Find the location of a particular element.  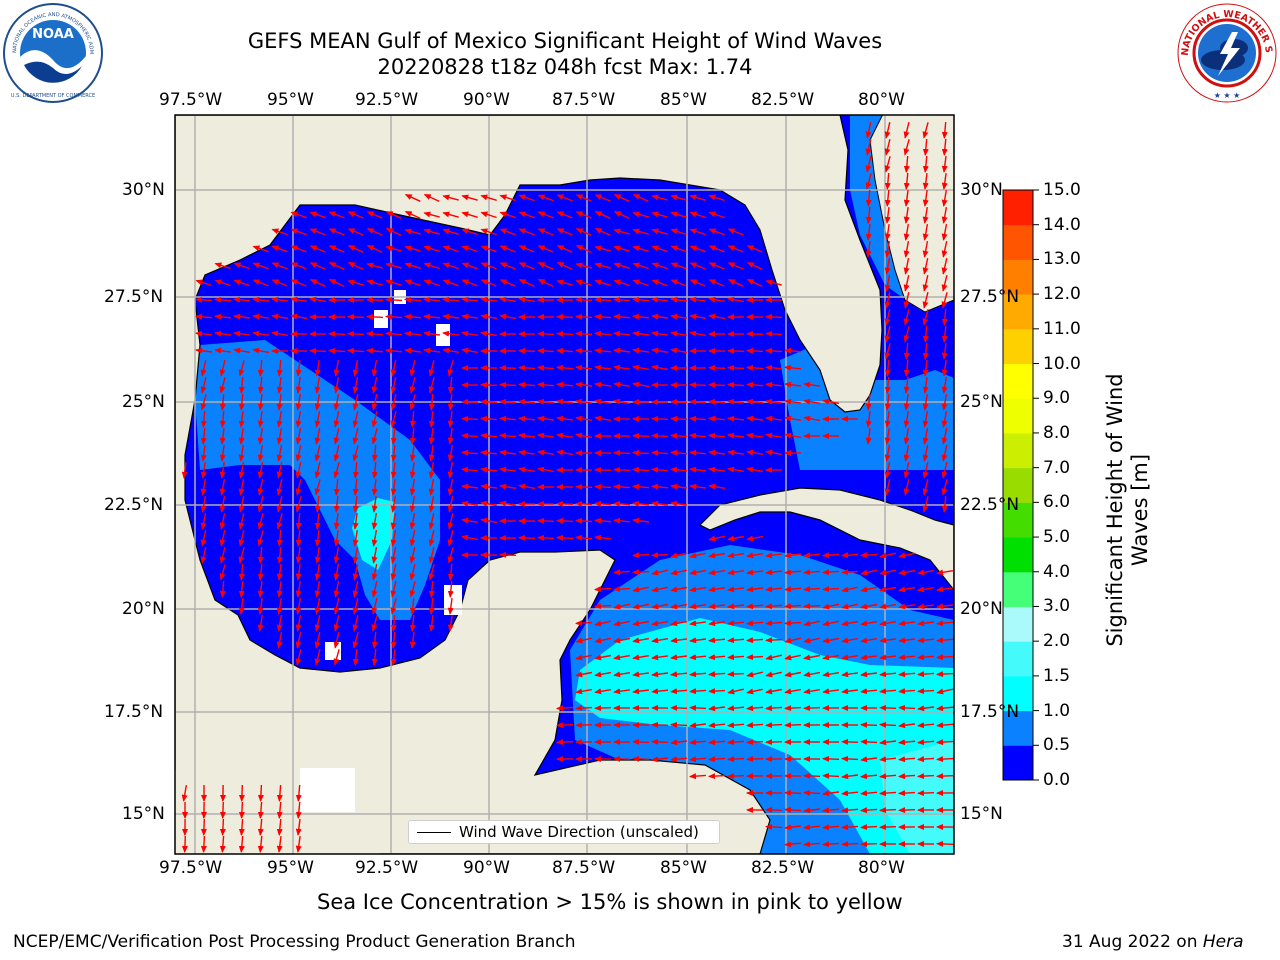

lon-label-bottom-92-5: 92.5°W is located at coordinates (387, 868).